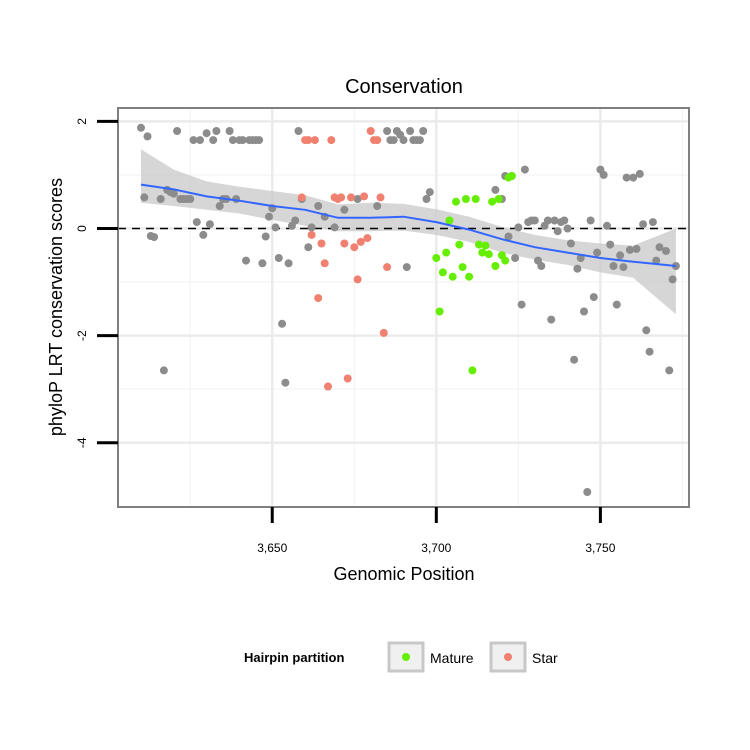 Image resolution: width=750 pixels, height=750 pixels. I want to click on y-axis: 2 0 -2 -4, so click(96, 283).